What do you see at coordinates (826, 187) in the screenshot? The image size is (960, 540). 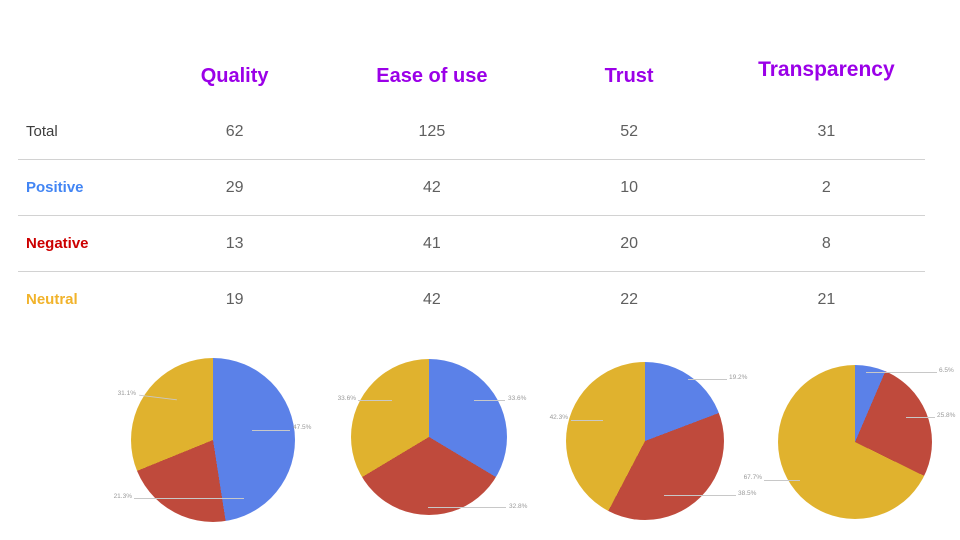 I see `table-cell: 2` at bounding box center [826, 187].